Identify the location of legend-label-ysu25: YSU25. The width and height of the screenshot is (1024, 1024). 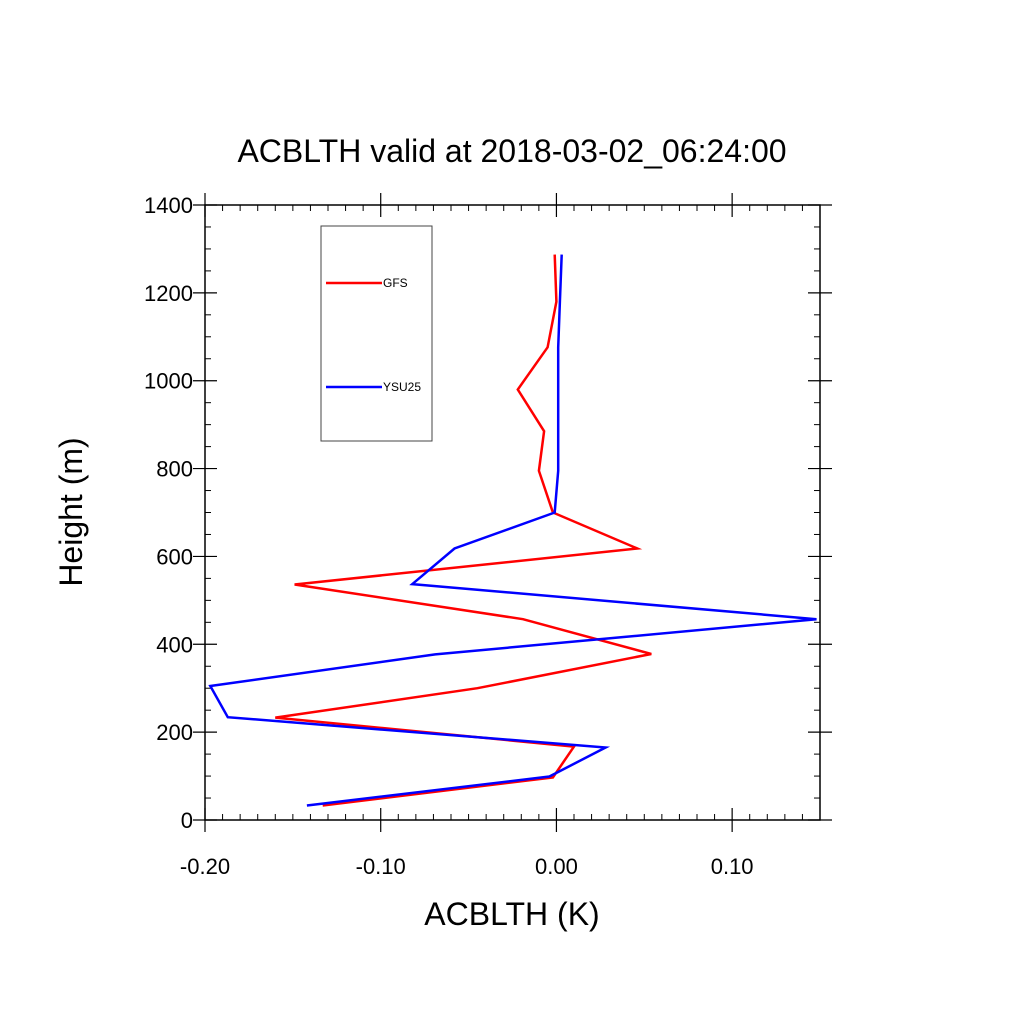
(402, 387).